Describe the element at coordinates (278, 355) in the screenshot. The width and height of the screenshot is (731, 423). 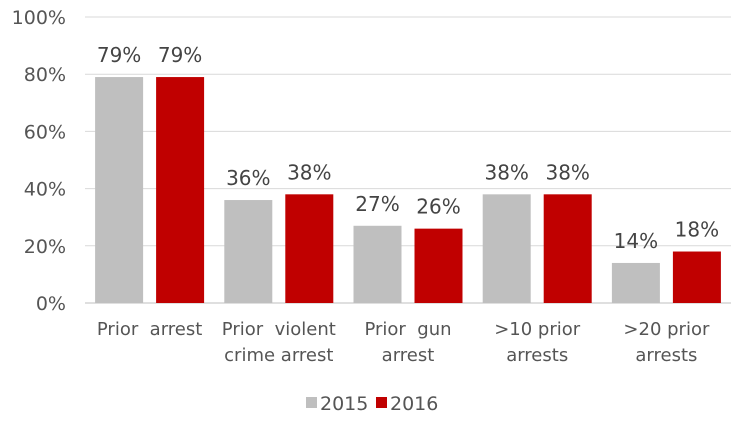
I see `x-category-label: crime arrest` at that location.